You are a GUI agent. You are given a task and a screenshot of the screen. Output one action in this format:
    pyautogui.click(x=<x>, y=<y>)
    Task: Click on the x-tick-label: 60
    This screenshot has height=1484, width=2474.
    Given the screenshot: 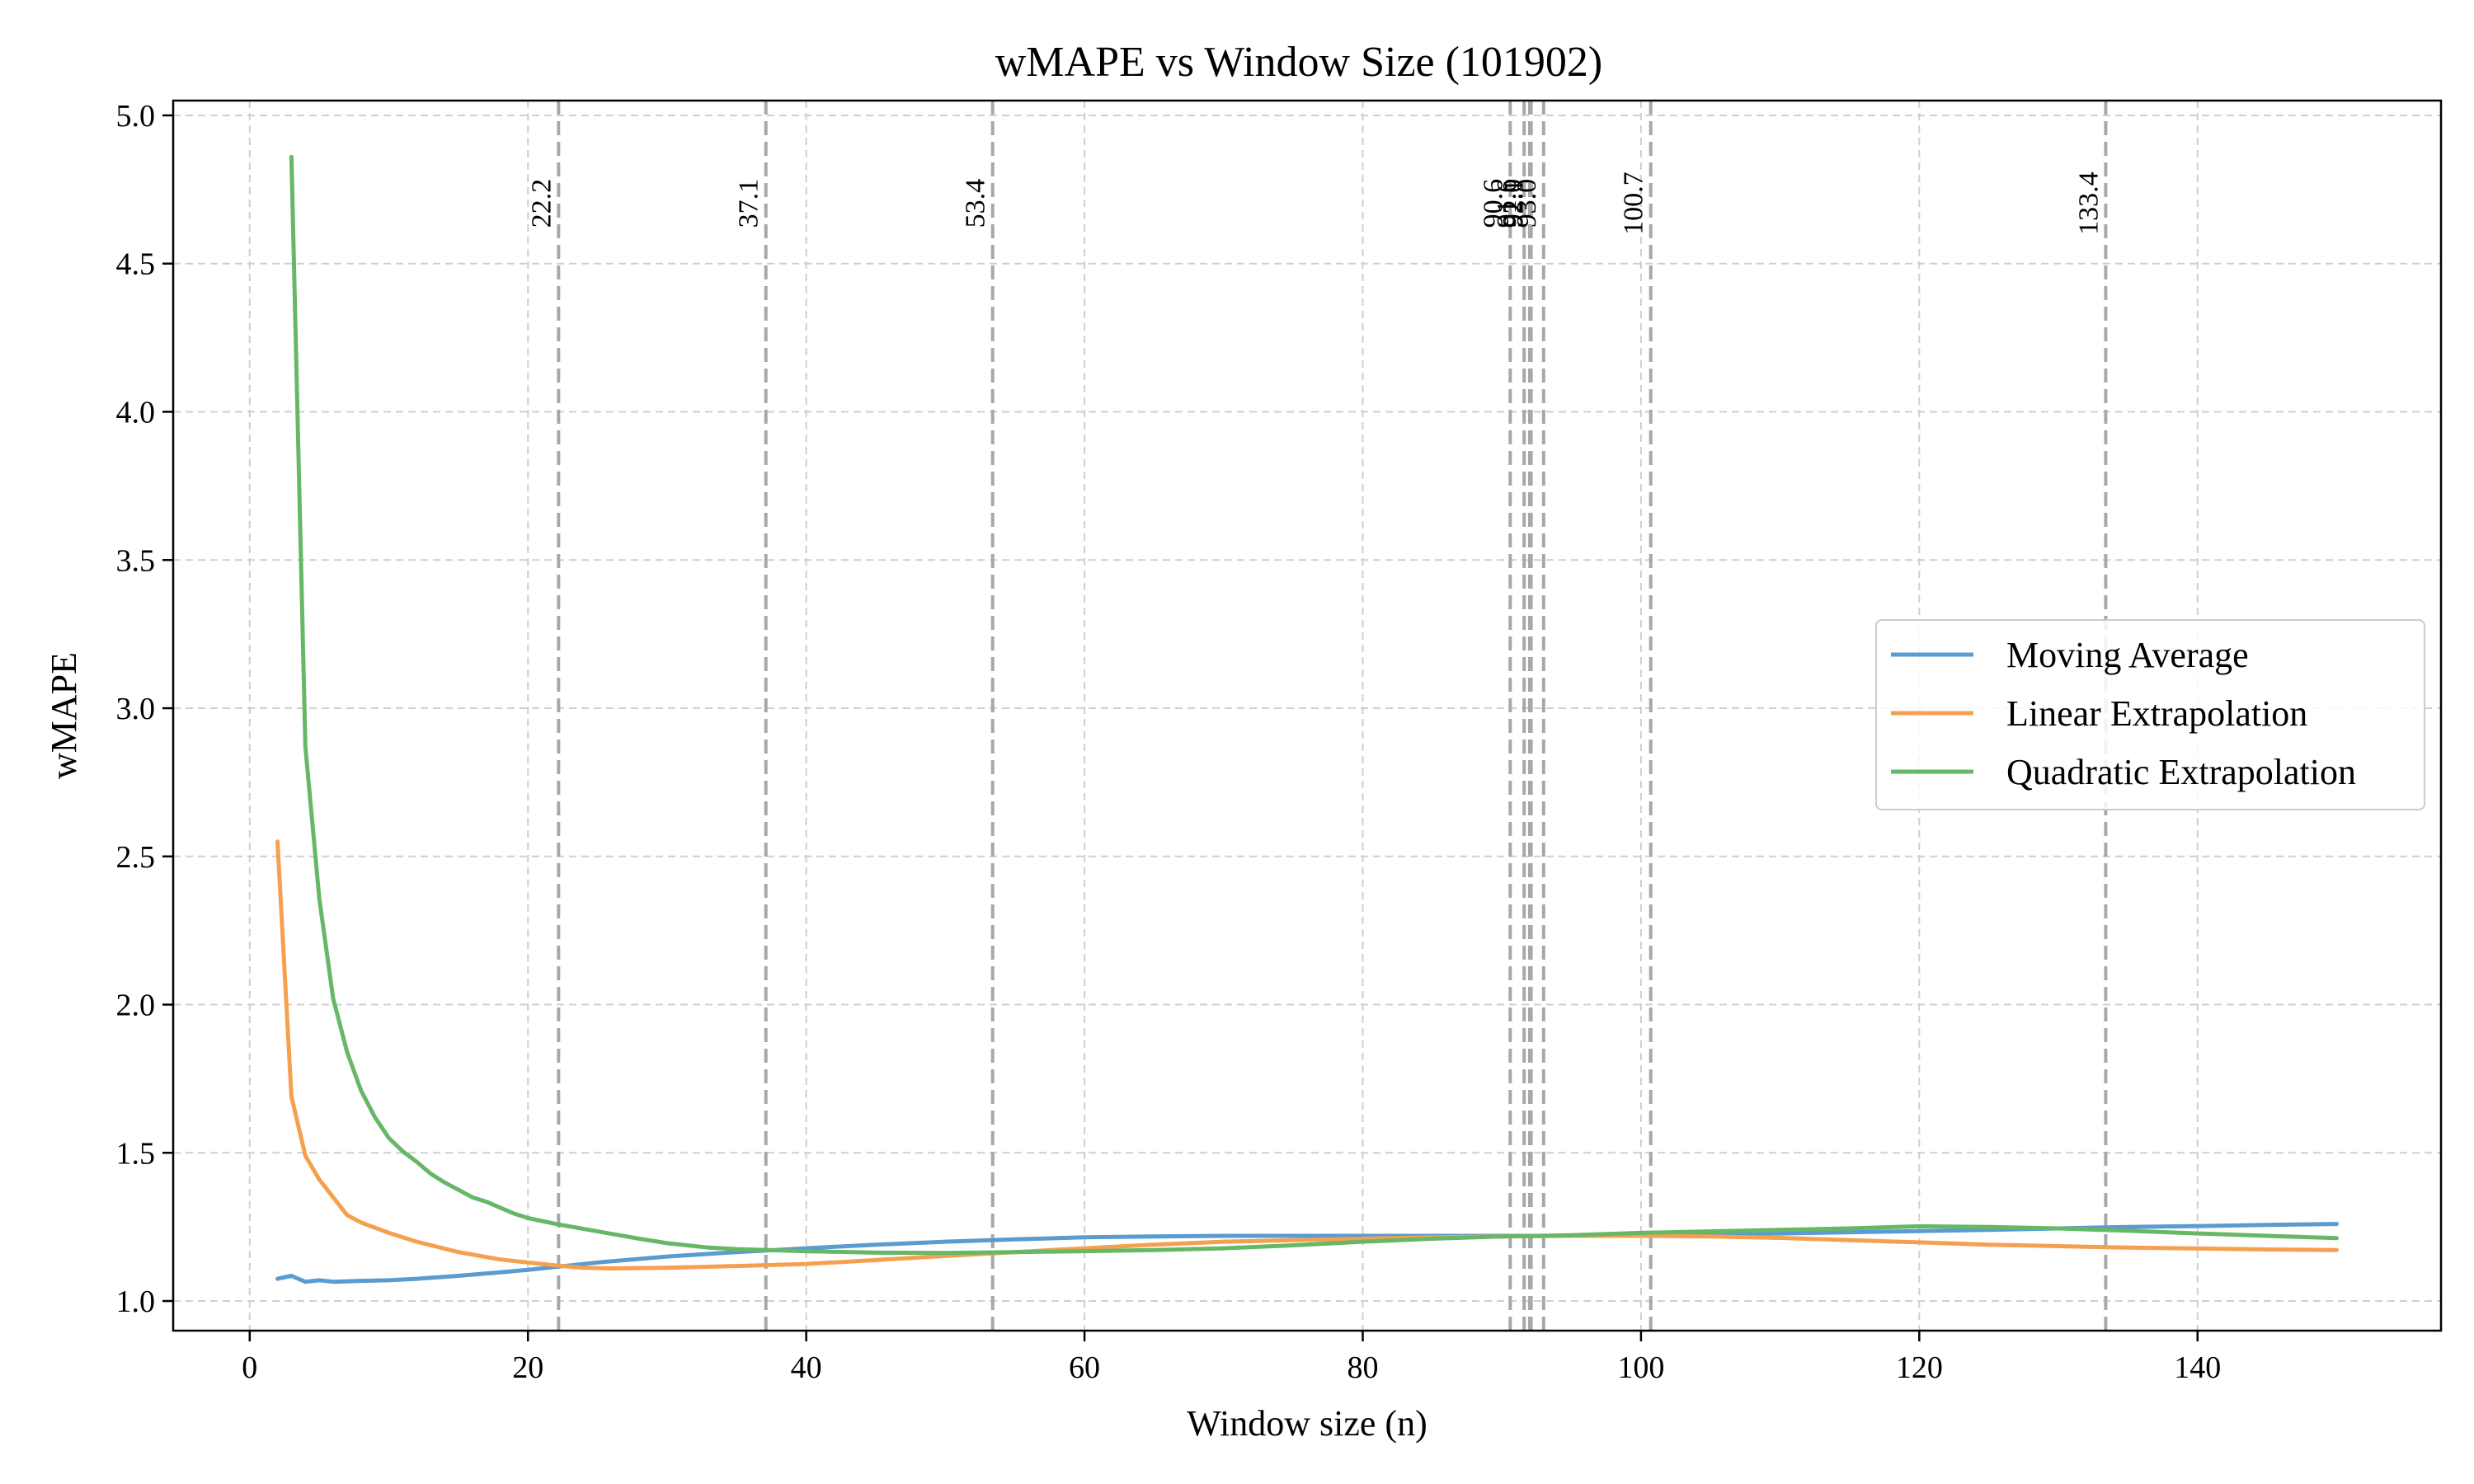 What is the action you would take?
    pyautogui.click(x=1084, y=1367)
    